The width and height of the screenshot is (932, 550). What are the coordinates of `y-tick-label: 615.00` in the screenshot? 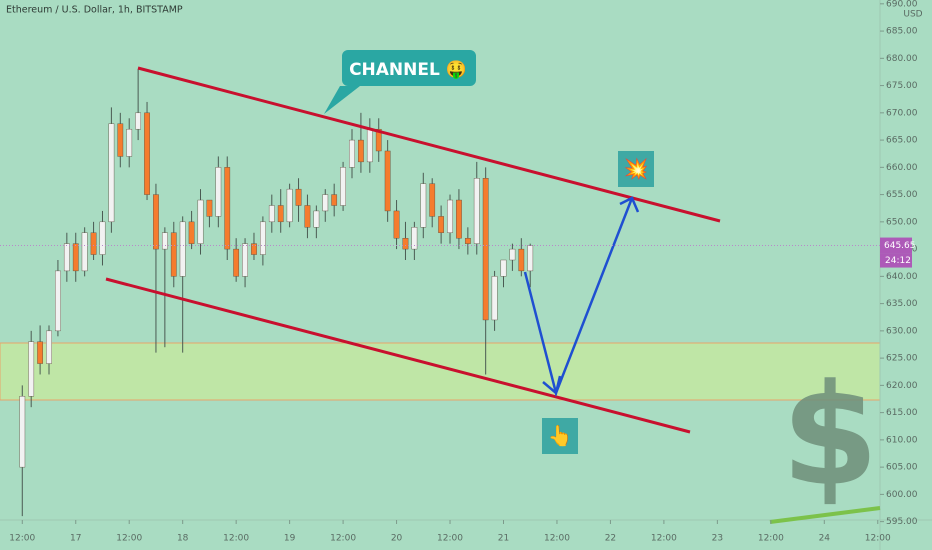 It's located at (902, 413).